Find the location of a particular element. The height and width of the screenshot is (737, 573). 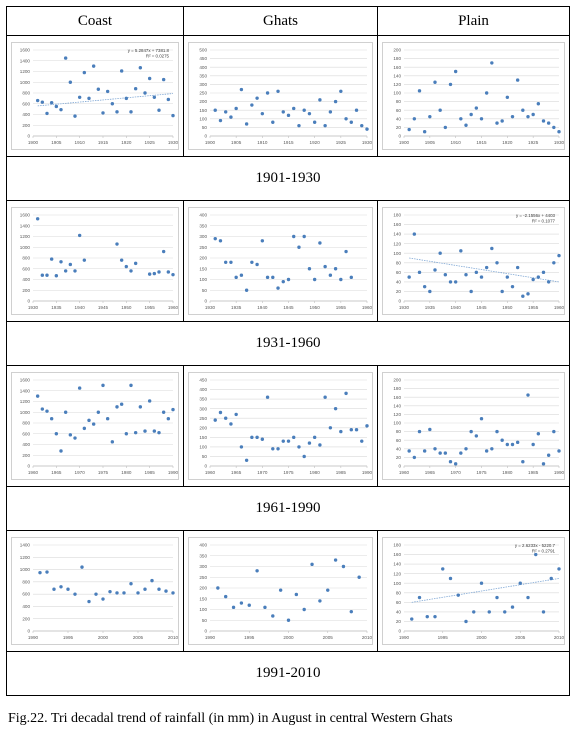

trend-line is located at coordinates (105, 100).